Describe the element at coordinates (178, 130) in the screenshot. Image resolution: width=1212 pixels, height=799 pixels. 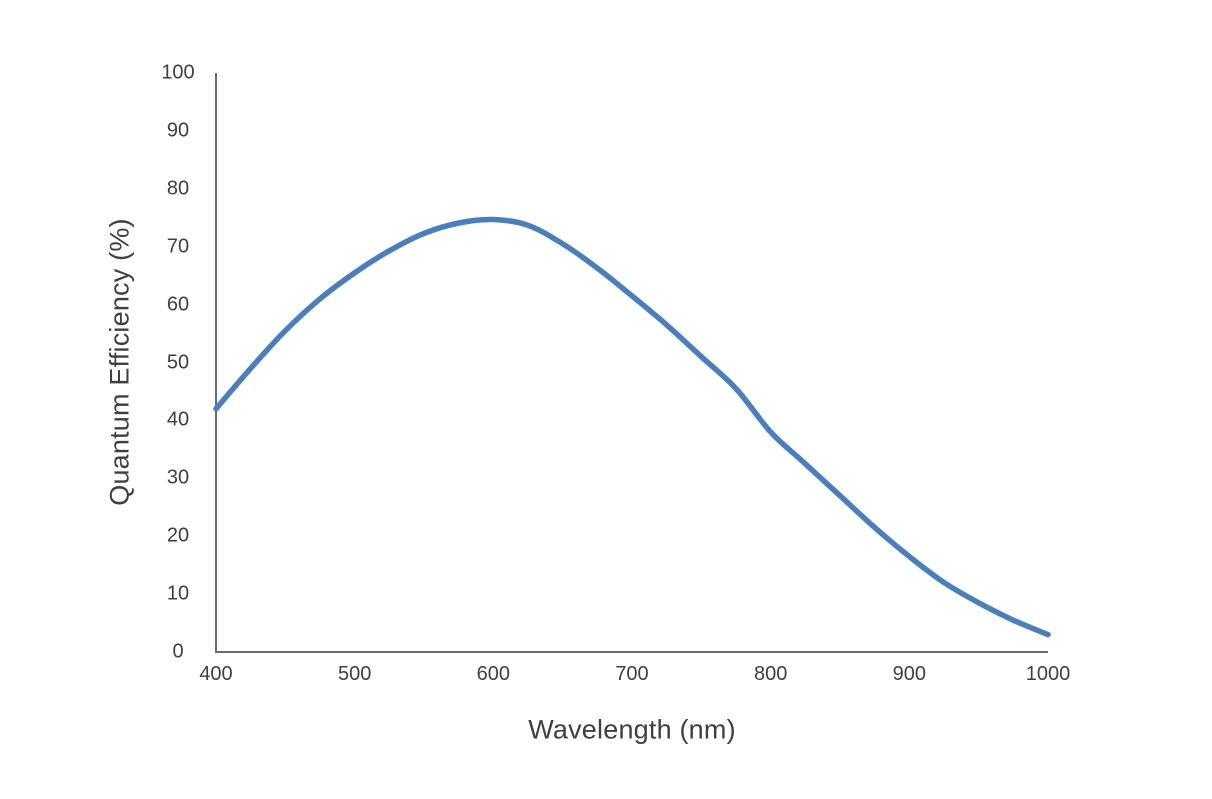
I see `y-tick-label: 90` at that location.